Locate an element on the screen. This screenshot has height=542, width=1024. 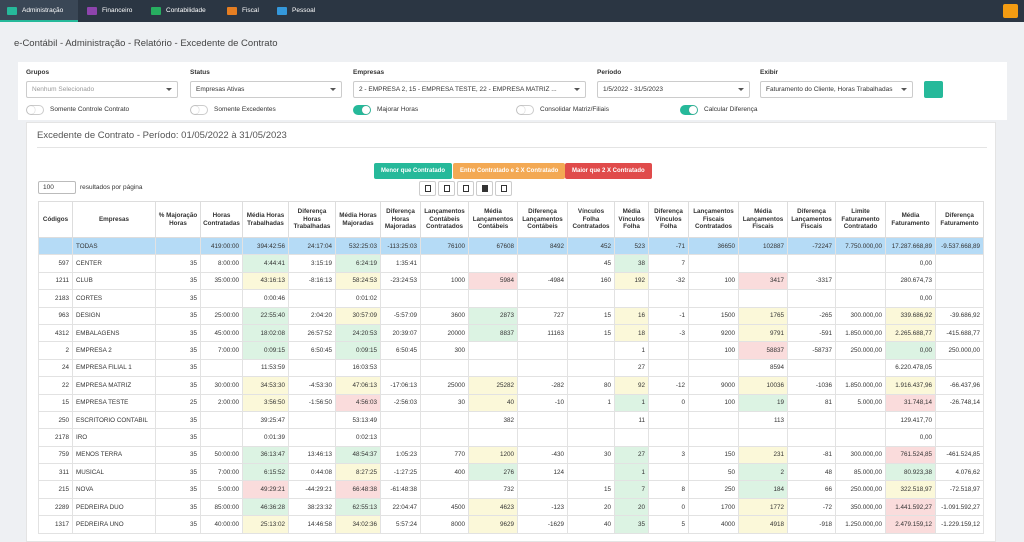
toggle: Consolidar Matriz/Filiais is located at coordinates (562, 110).